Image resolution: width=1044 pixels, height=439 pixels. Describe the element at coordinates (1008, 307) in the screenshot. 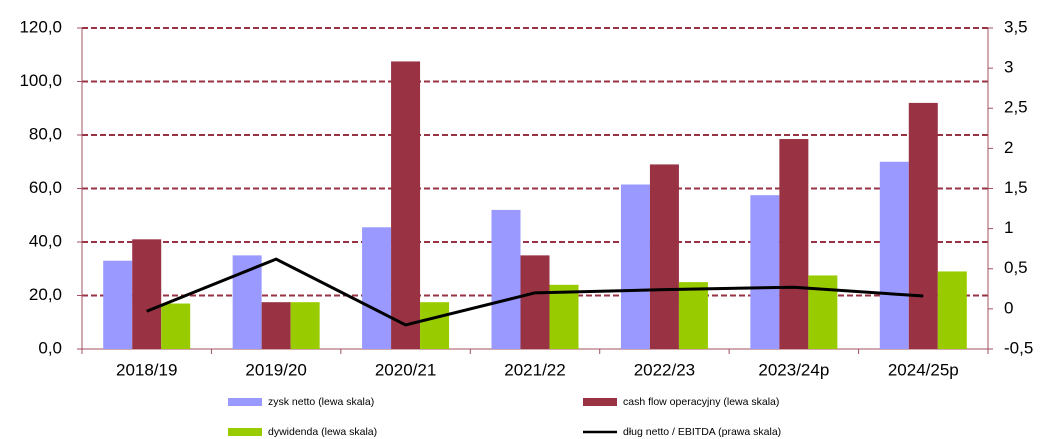

I see `y2-tick-label: 0` at that location.